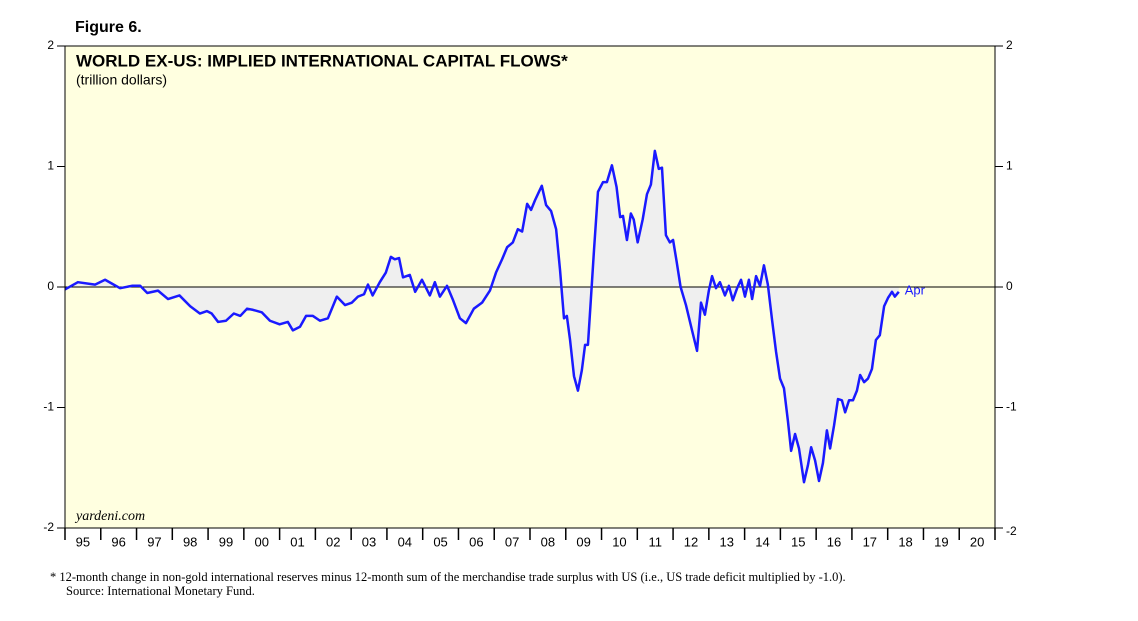 This screenshot has height=621, width=1138. What do you see at coordinates (905, 541) in the screenshot?
I see `x-tick-label: 18` at bounding box center [905, 541].